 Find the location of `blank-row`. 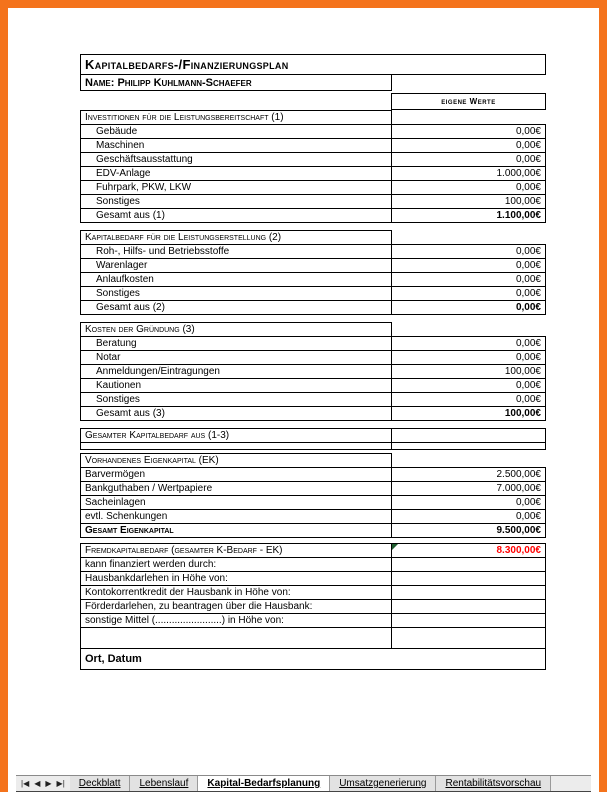

blank-row is located at coordinates (313, 638).